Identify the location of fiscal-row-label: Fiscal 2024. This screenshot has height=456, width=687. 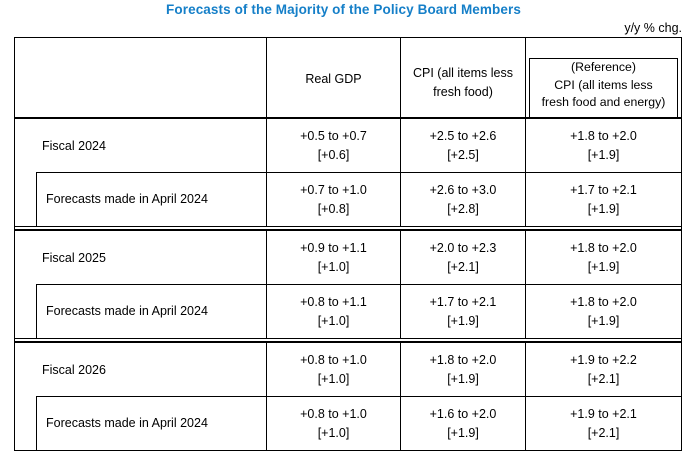
(74, 145).